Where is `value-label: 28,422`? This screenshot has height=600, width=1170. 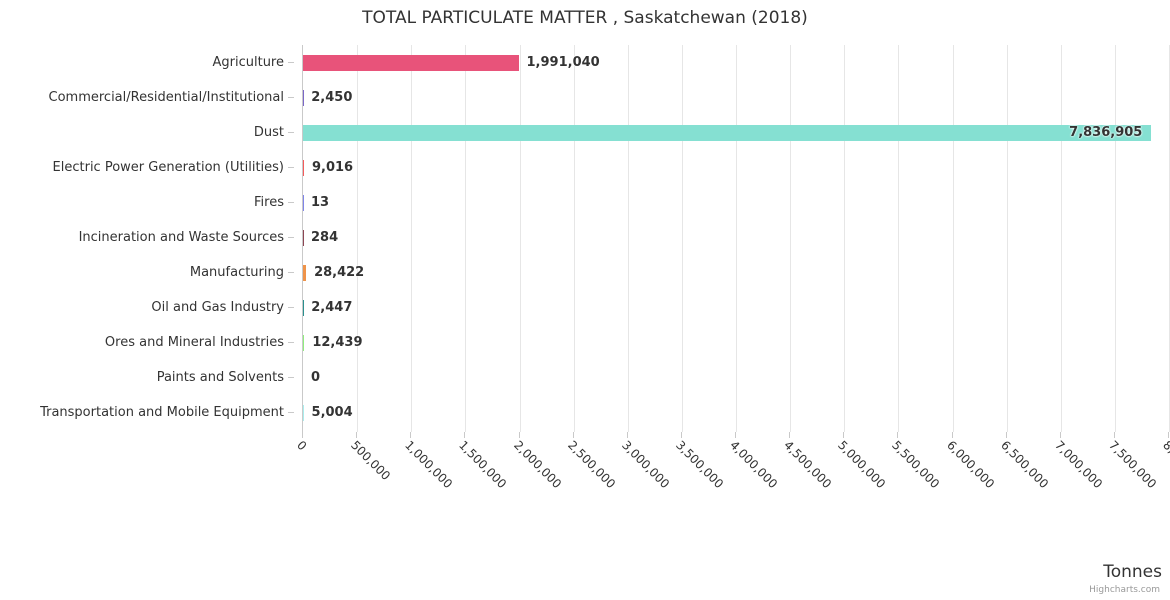 value-label: 28,422 is located at coordinates (339, 272).